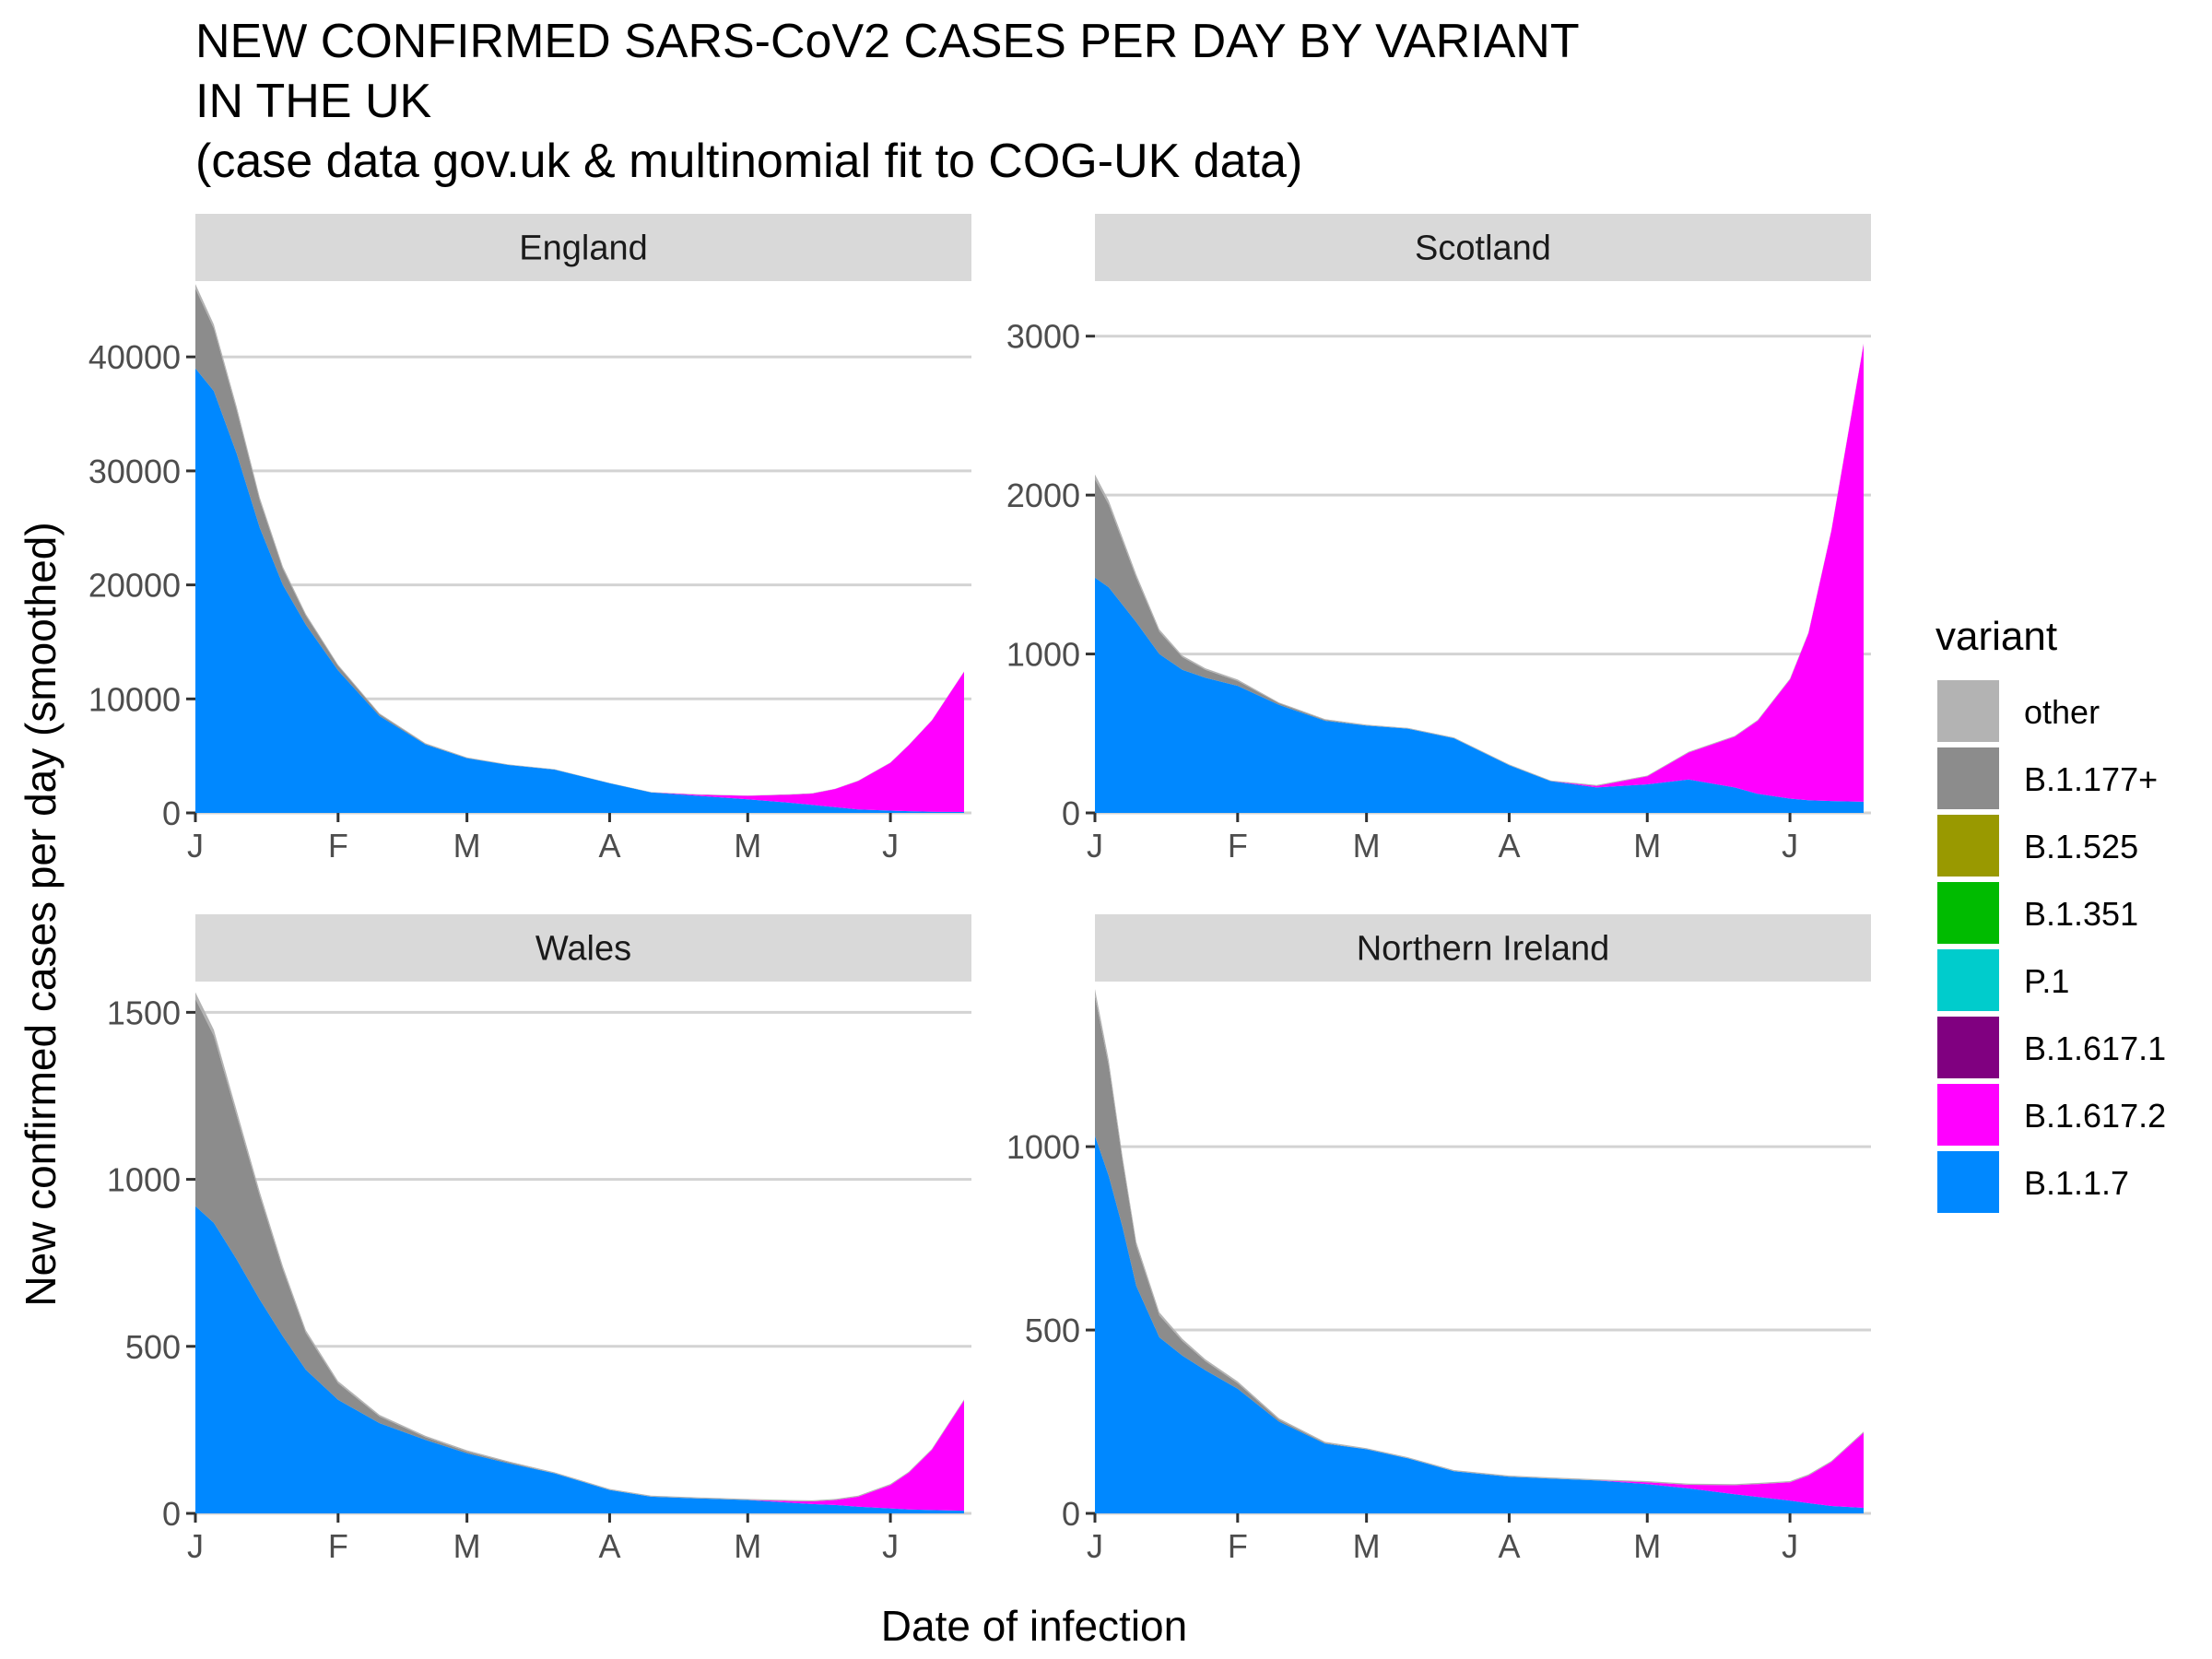  What do you see at coordinates (338, 1546) in the screenshot?
I see `x-tick-label-wales-1: F` at bounding box center [338, 1546].